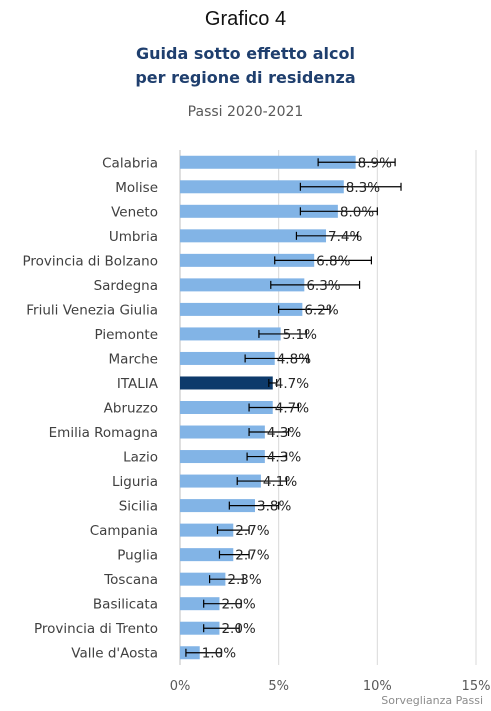  I want to click on category-label: Provincia di Trento, so click(96, 629).